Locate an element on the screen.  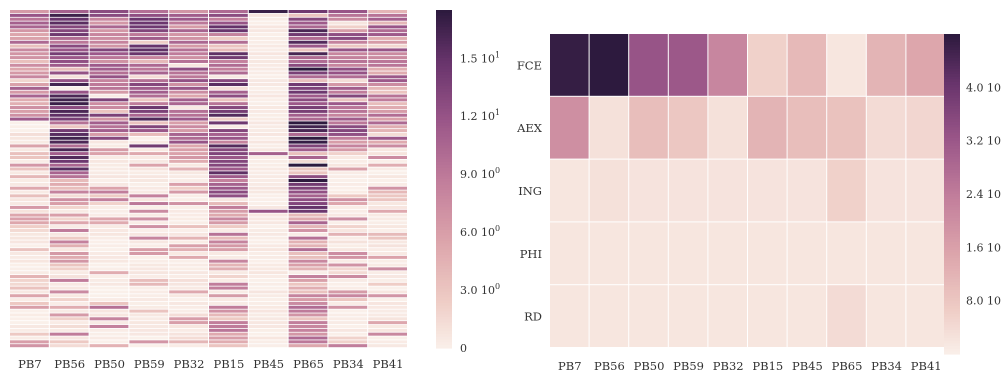
right-cell-RD-PB41 is located at coordinates (925, 316).